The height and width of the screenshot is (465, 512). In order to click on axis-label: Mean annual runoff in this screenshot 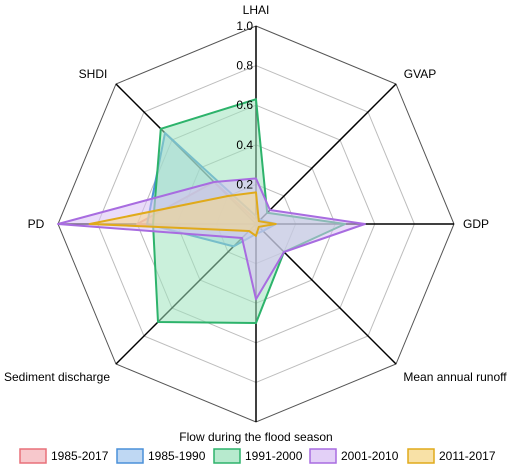, I will do `click(455, 377)`.